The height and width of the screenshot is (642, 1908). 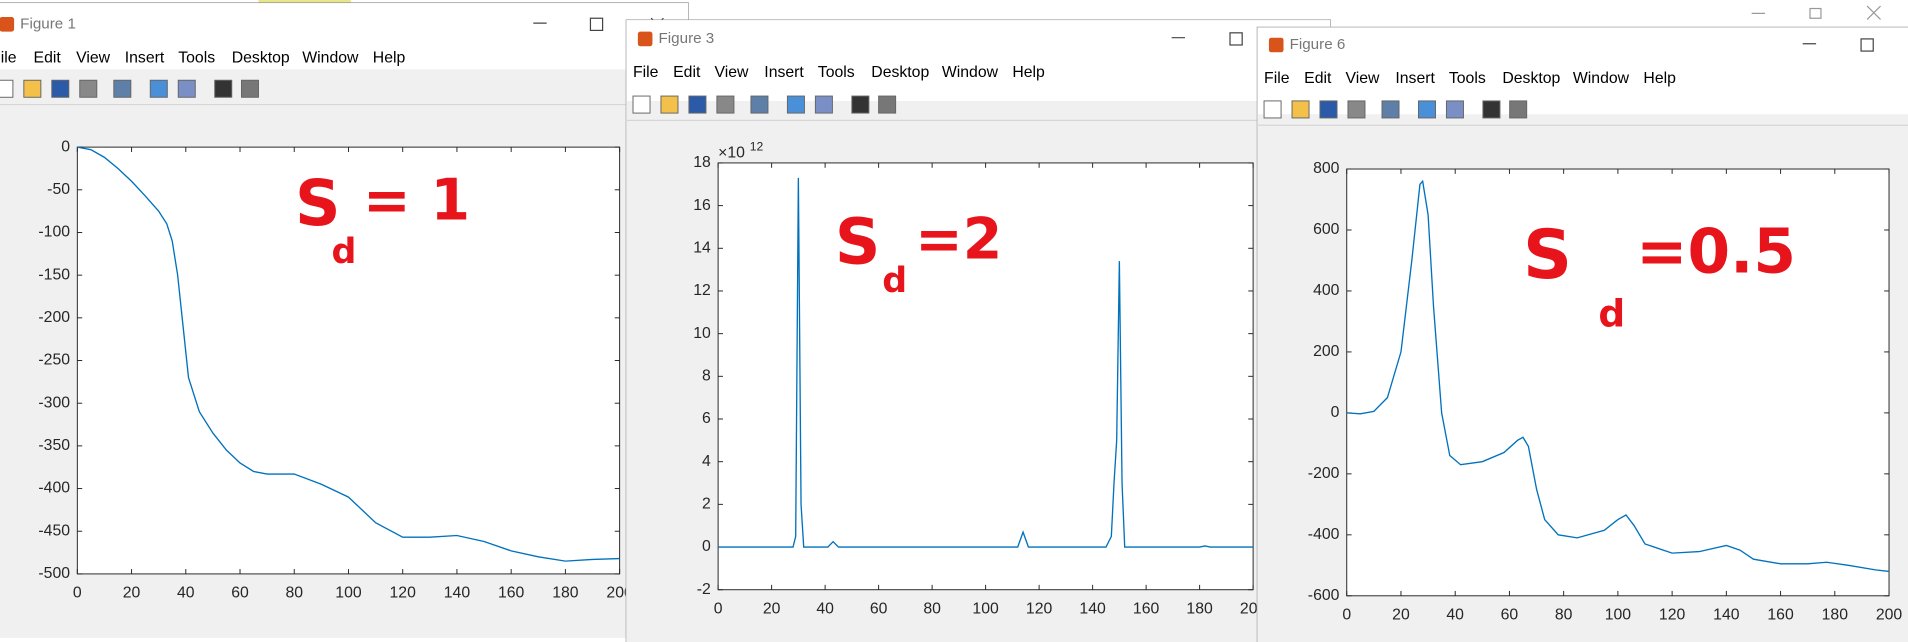 I want to click on y-tick-label: 16, so click(x=702, y=205).